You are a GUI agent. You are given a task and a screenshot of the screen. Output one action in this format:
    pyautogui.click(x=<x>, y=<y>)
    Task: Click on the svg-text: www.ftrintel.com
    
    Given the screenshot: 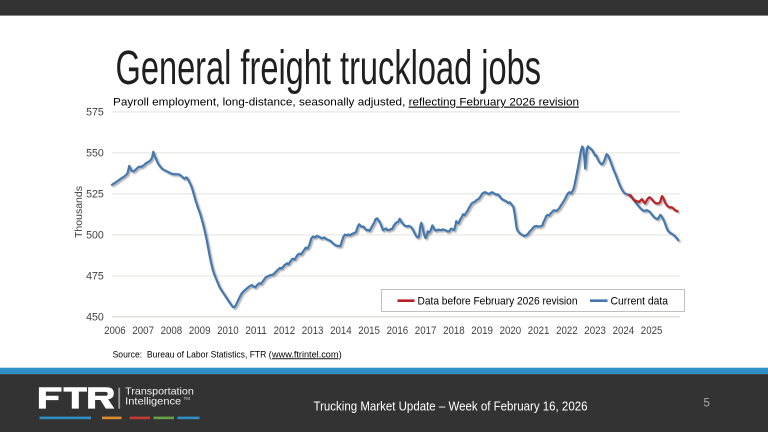 What is the action you would take?
    pyautogui.click(x=305, y=354)
    